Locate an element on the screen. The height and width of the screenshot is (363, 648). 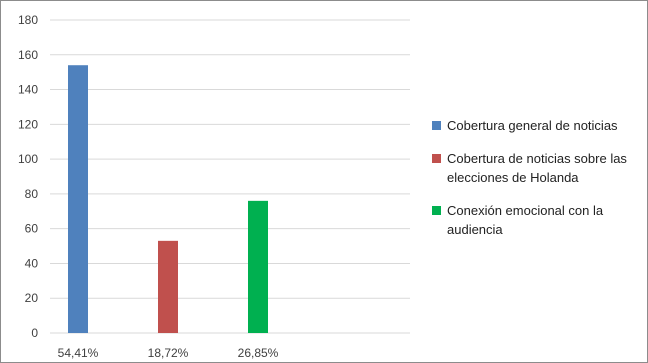
y-tick-label-80: 80 is located at coordinates (32, 194).